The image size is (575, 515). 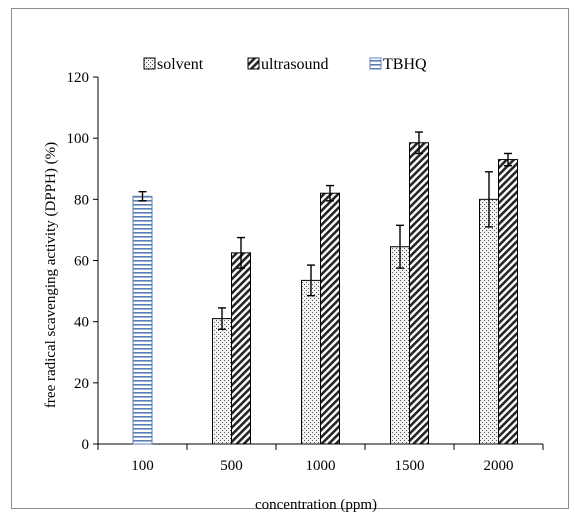 I want to click on y-tick-label: 100, so click(x=78, y=139).